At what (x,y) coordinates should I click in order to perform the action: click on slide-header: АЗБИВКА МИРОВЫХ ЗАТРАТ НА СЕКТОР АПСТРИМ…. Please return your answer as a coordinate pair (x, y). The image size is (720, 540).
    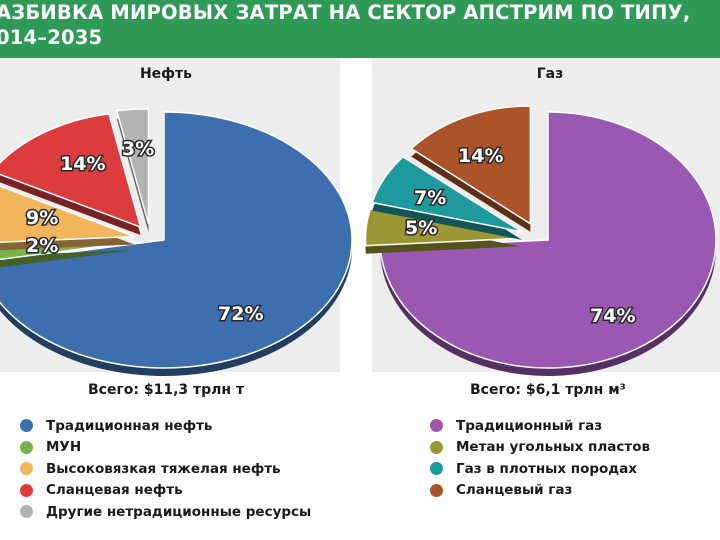
    Looking at the image, I should click on (360, 29).